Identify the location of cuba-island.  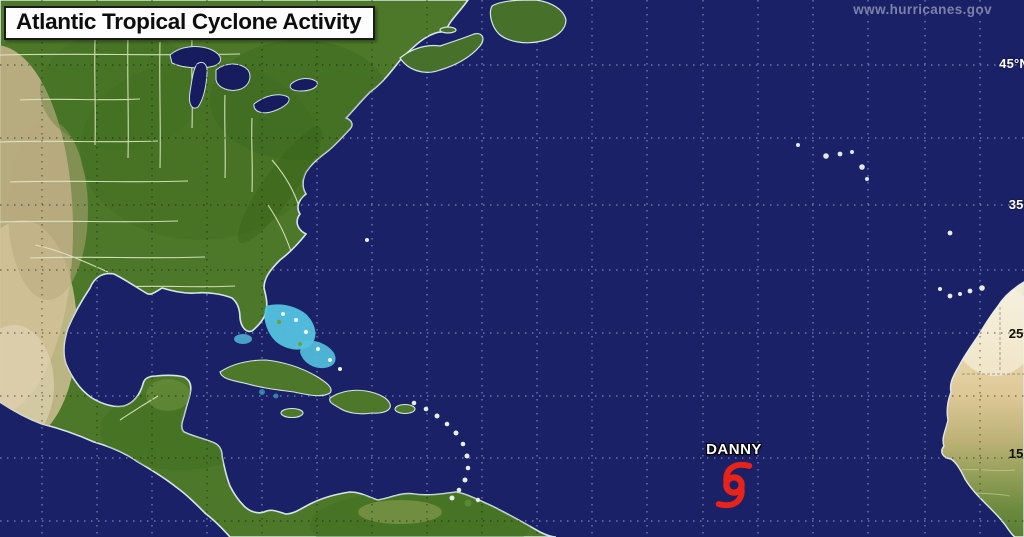
(275, 378).